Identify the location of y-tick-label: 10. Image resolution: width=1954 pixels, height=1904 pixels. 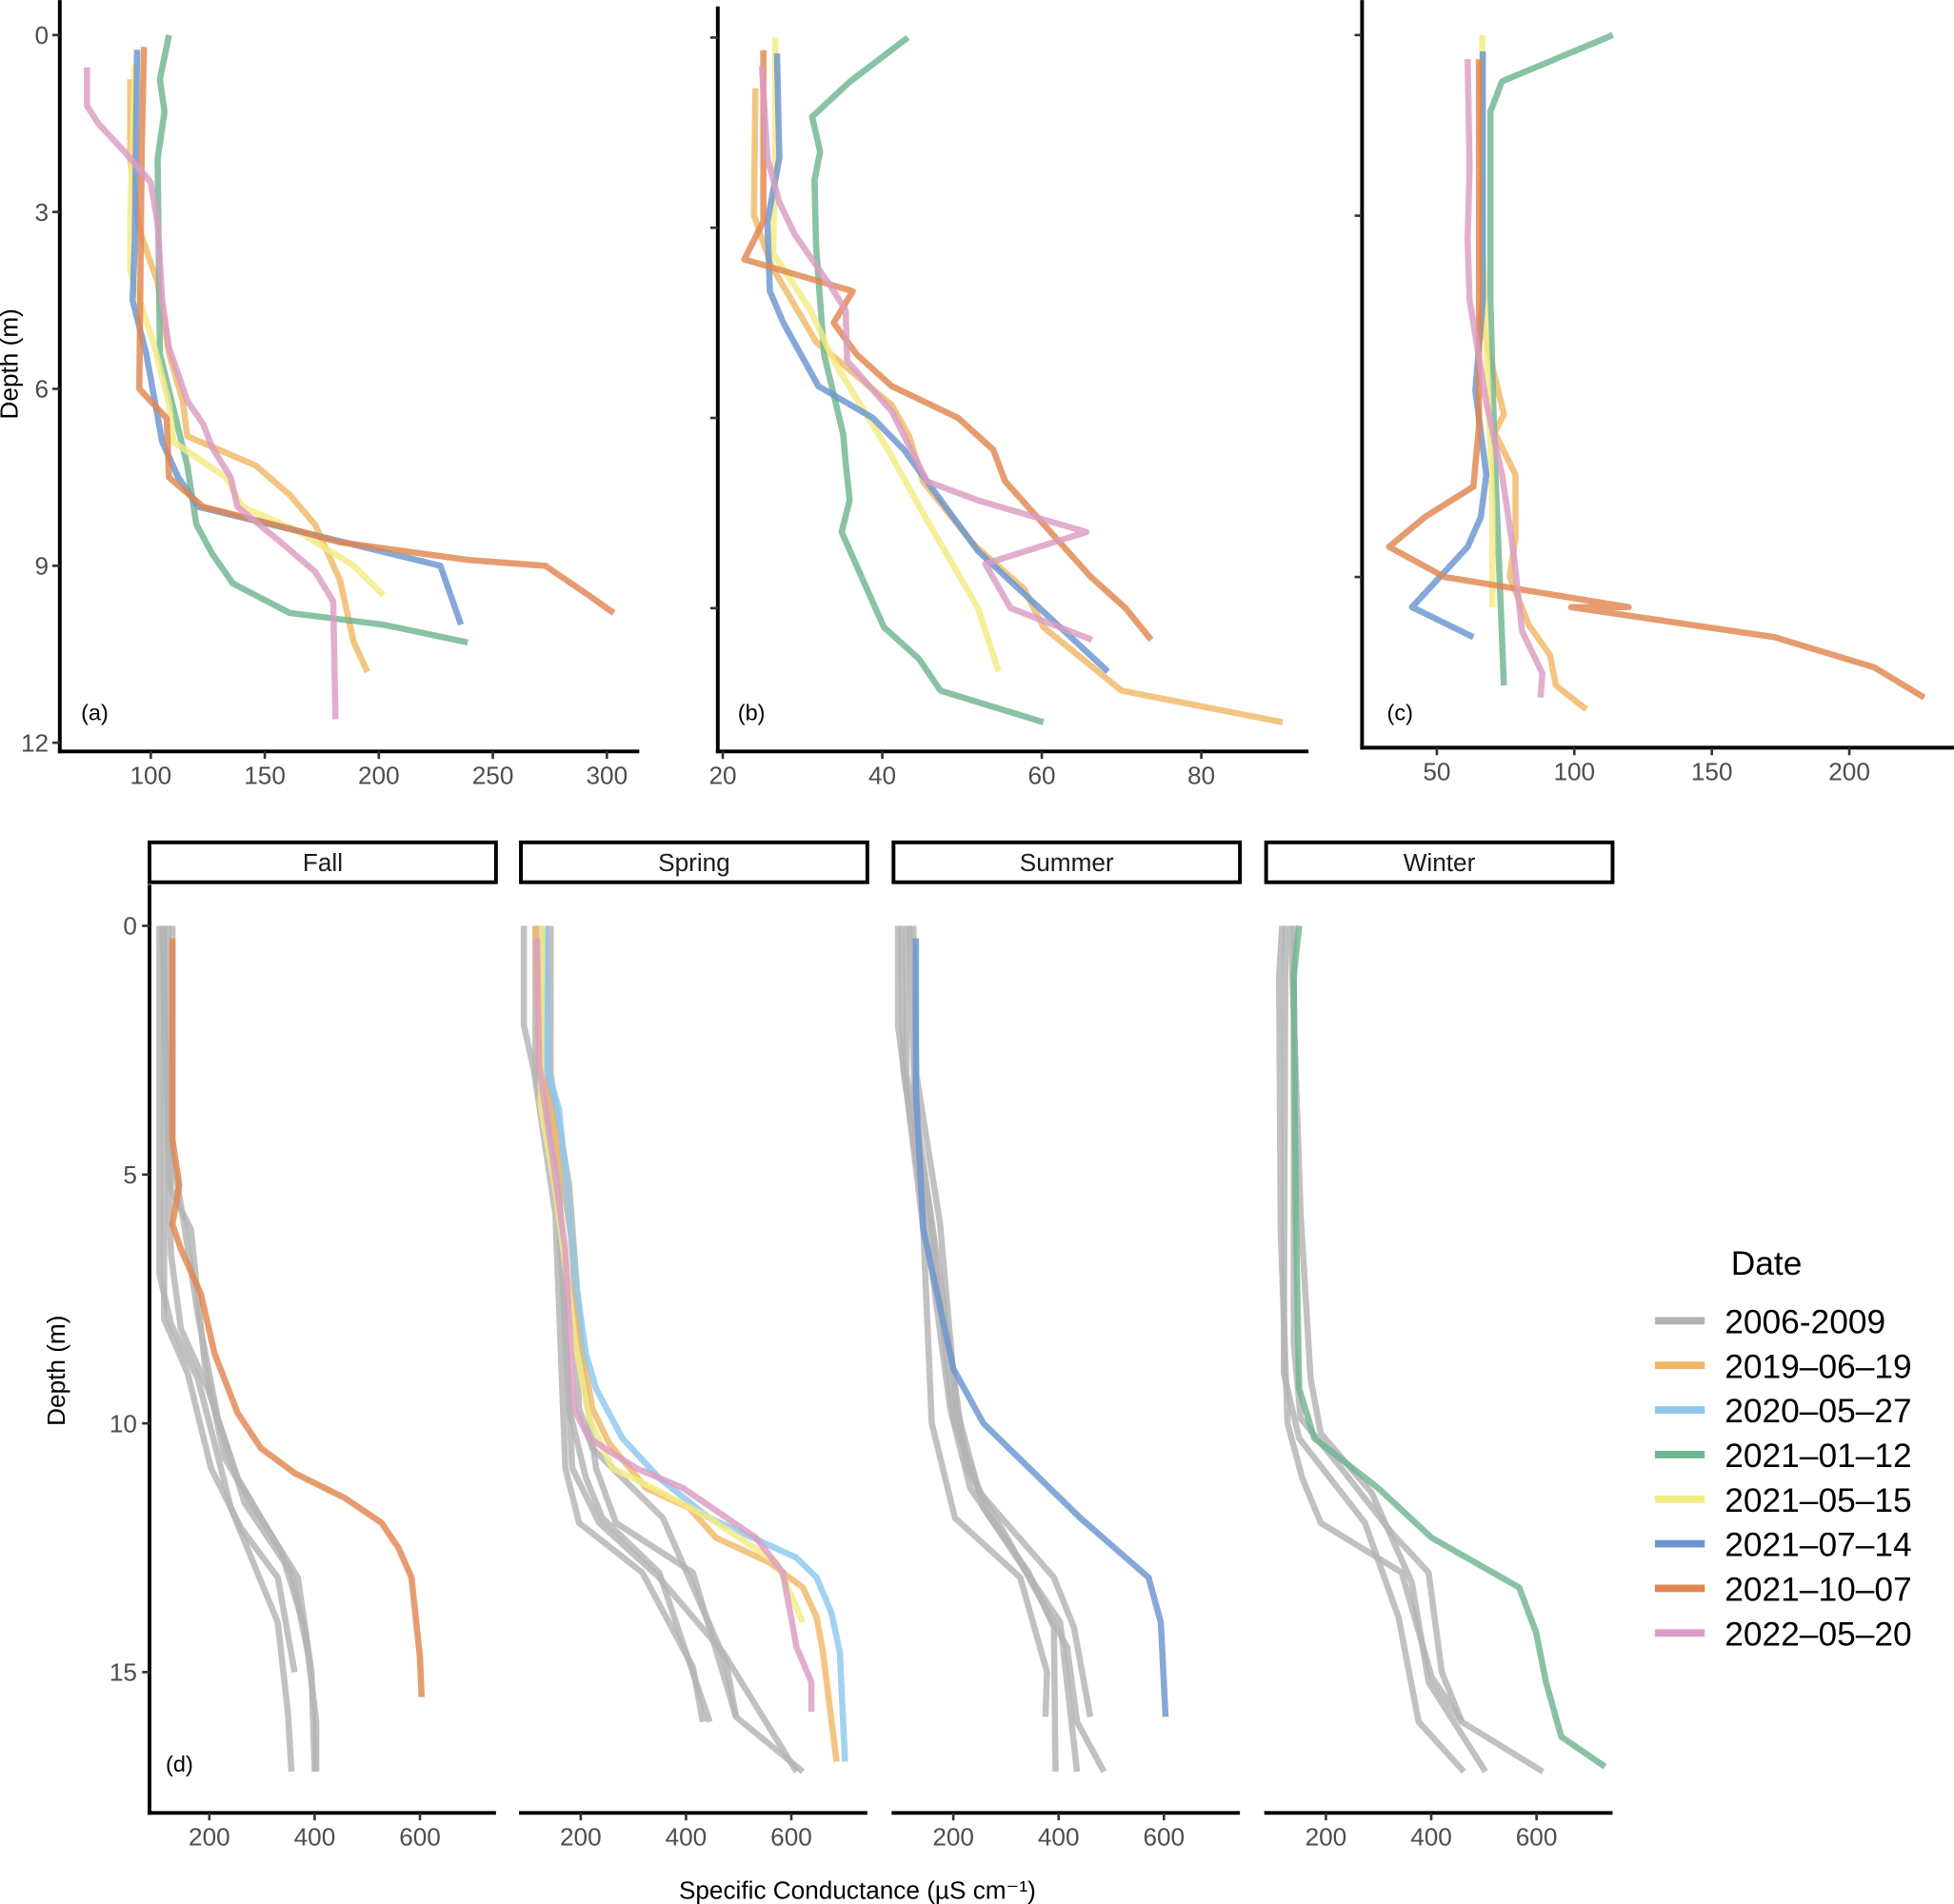
(123, 1423).